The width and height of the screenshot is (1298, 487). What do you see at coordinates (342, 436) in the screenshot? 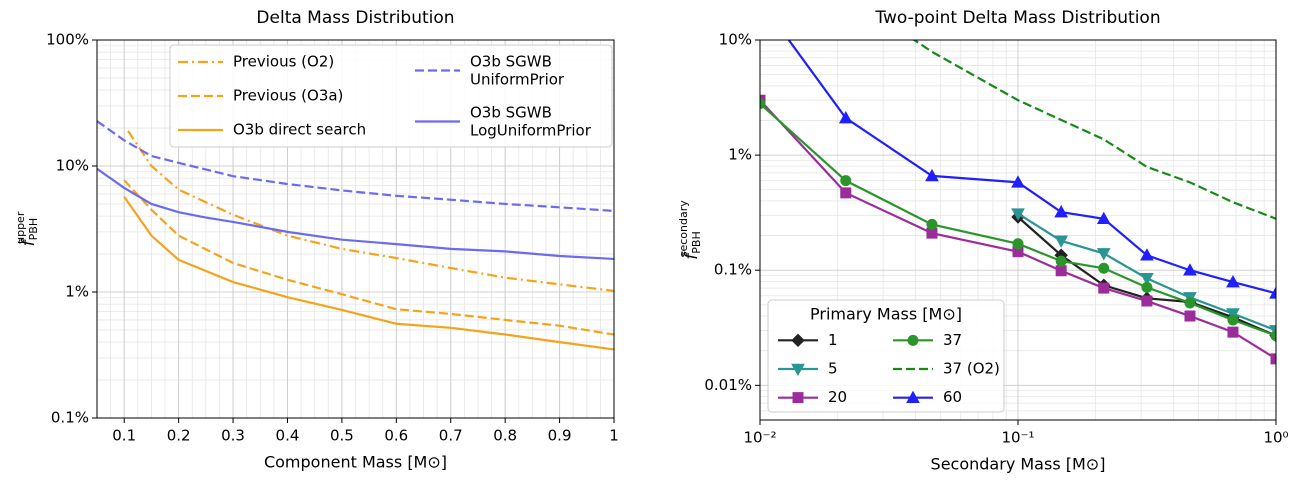
I see `x-tick-label: 0.5` at bounding box center [342, 436].